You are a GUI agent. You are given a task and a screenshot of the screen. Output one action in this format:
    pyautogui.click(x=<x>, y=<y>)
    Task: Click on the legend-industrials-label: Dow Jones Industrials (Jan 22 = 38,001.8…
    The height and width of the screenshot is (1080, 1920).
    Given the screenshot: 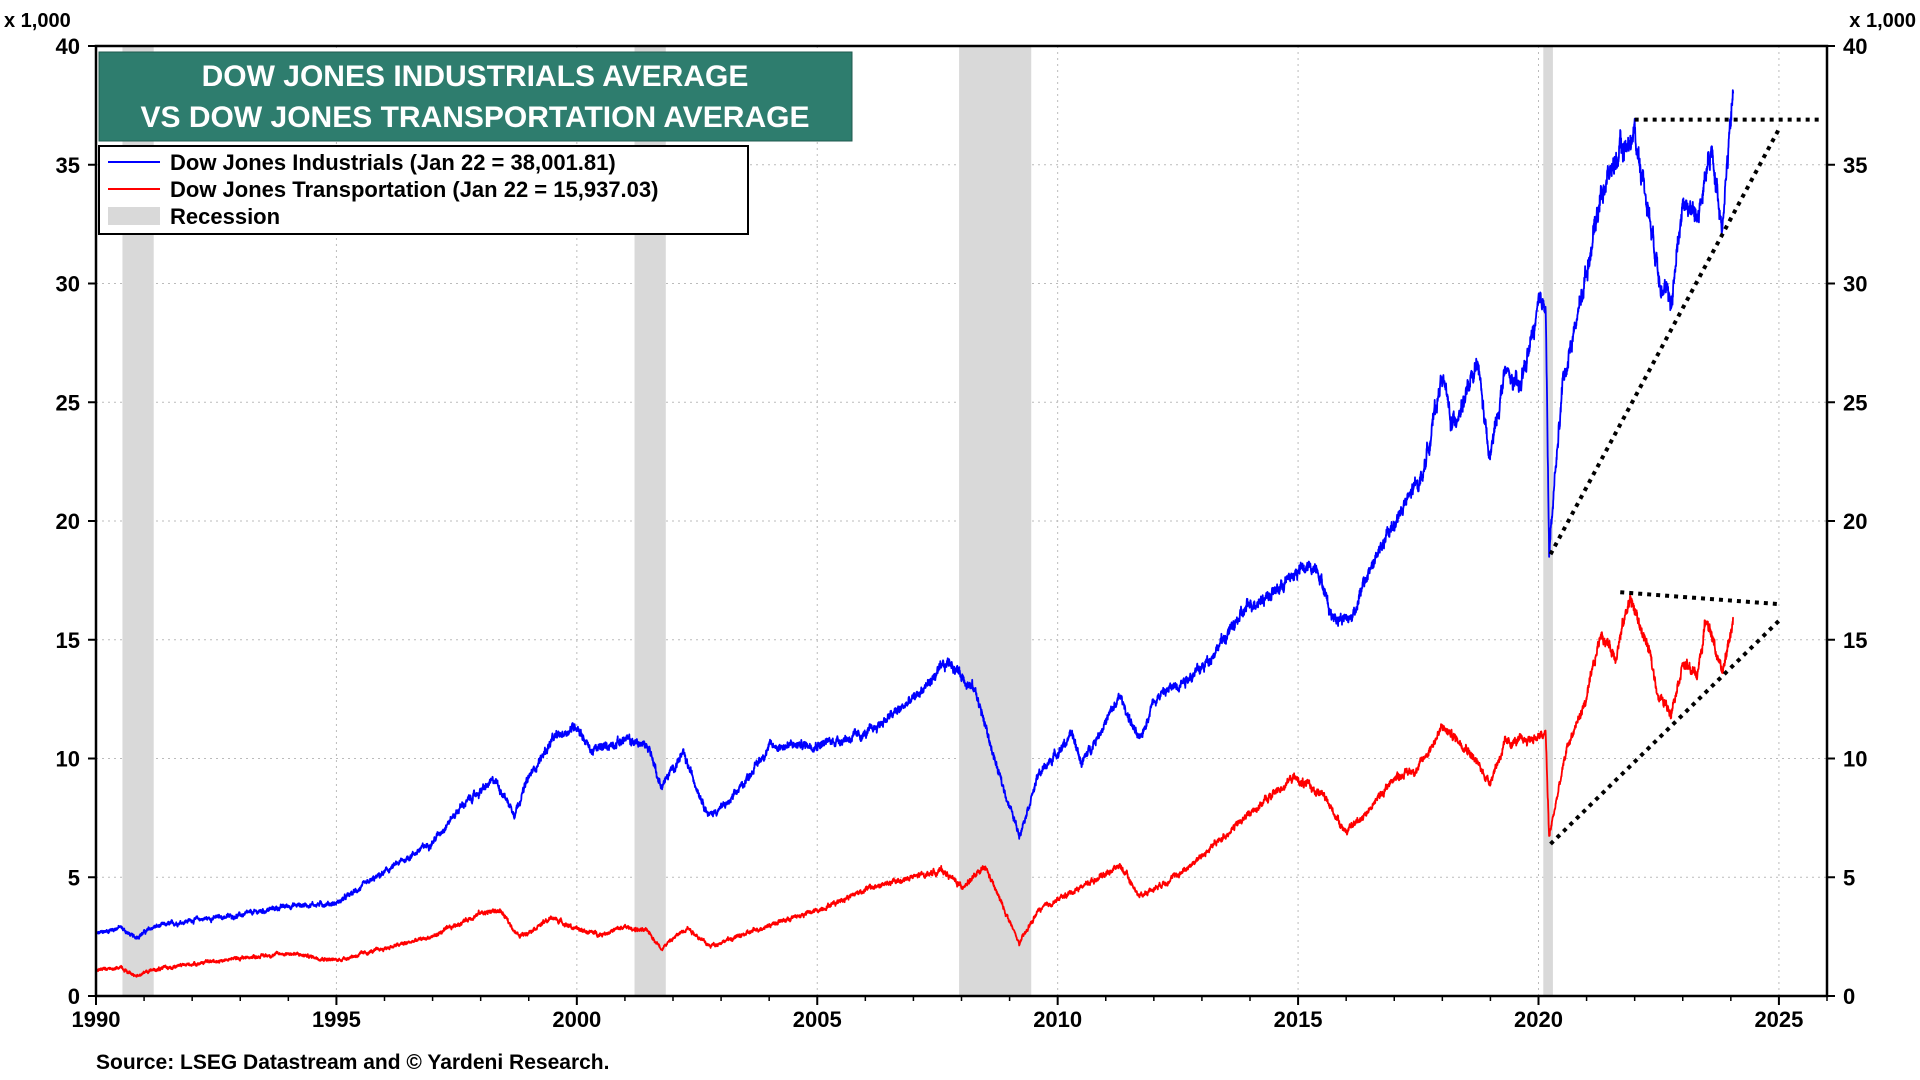 What is the action you would take?
    pyautogui.click(x=393, y=162)
    